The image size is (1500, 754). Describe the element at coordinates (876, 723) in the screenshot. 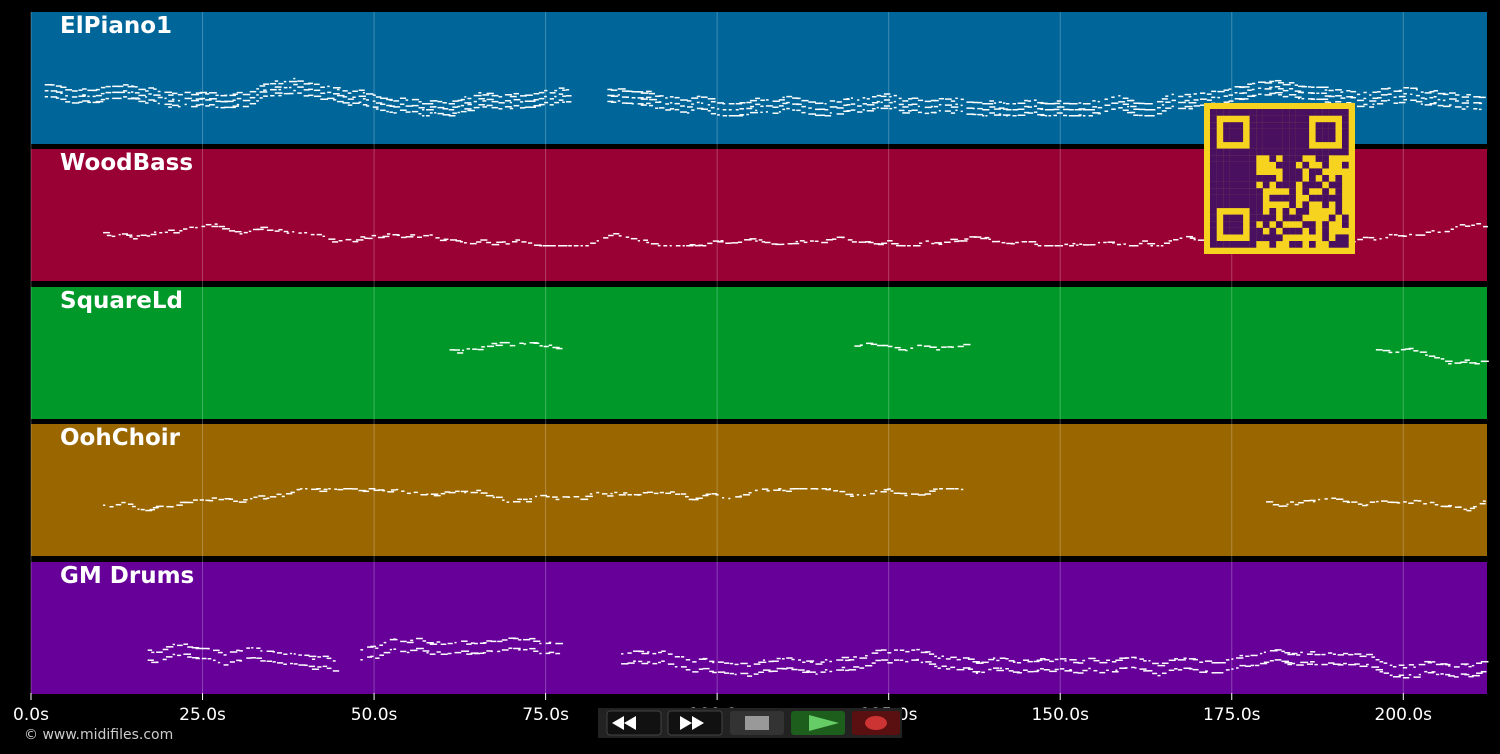

I see `record-button` at that location.